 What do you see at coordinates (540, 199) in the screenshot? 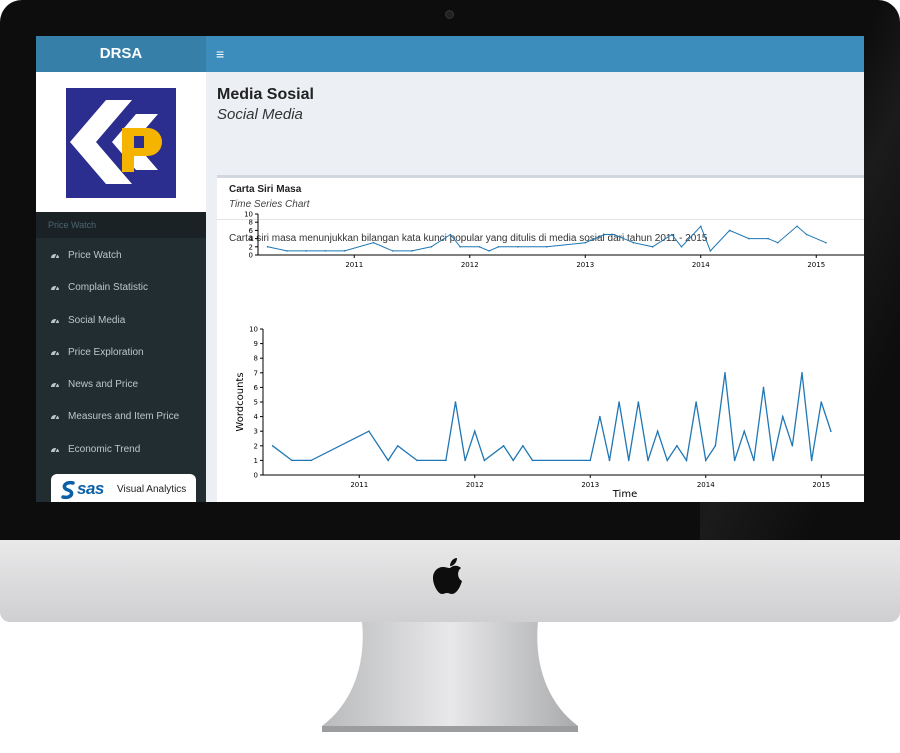
I see `box-header: Carta Siri Masa Time Series Chart` at bounding box center [540, 199].